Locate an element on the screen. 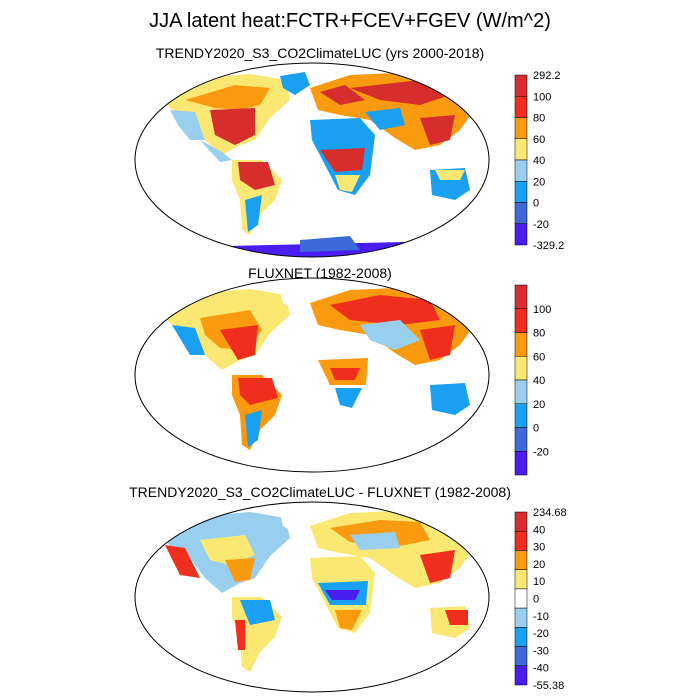  colorbar-tick-label: -55.38 is located at coordinates (548, 686).